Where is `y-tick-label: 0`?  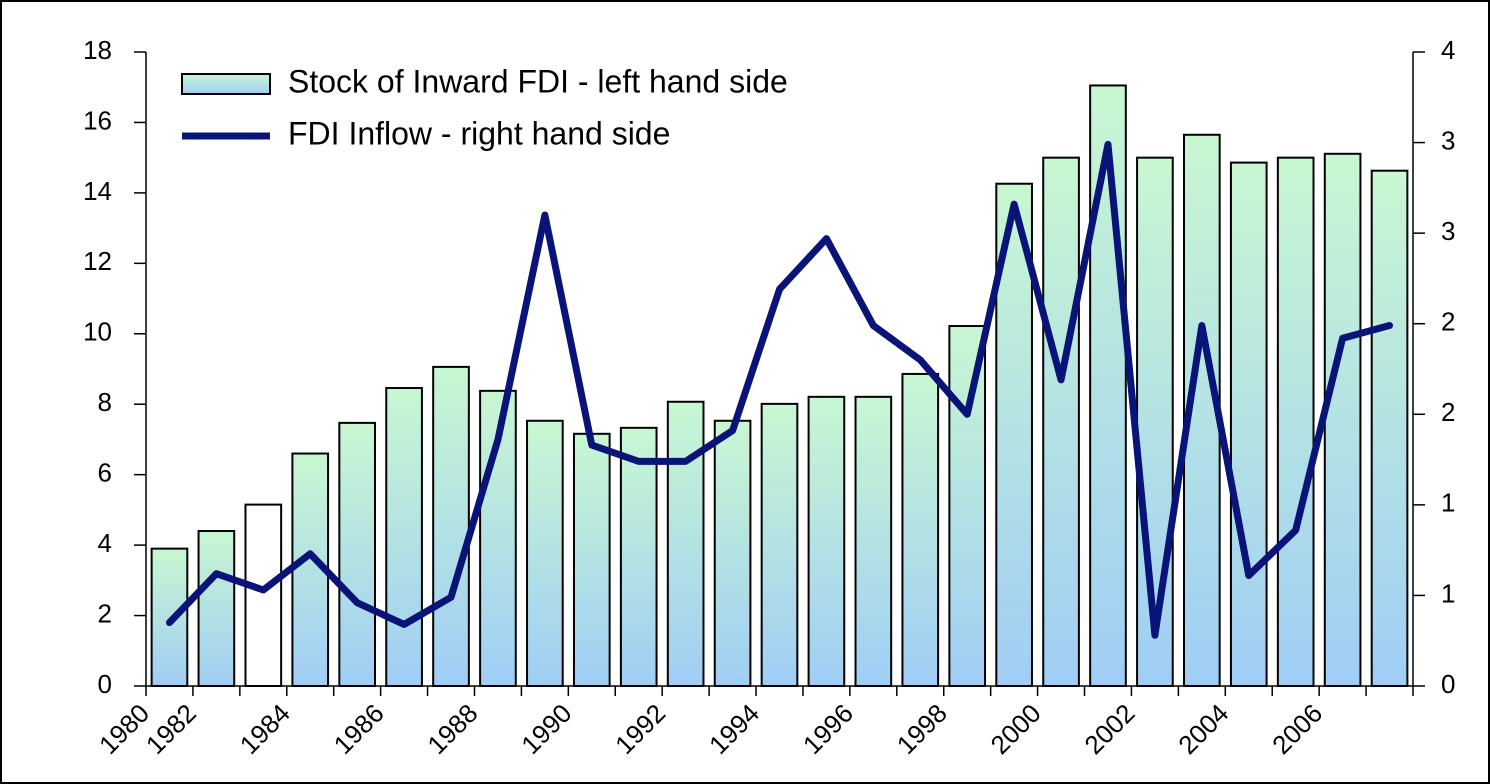
y-tick-label: 0 is located at coordinates (105, 684).